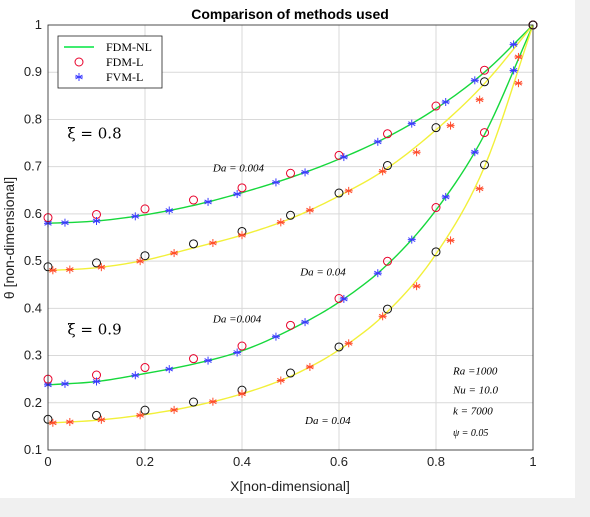 The width and height of the screenshot is (590, 517). Describe the element at coordinates (33, 449) in the screenshot. I see `y-tick-label: 0.1` at that location.